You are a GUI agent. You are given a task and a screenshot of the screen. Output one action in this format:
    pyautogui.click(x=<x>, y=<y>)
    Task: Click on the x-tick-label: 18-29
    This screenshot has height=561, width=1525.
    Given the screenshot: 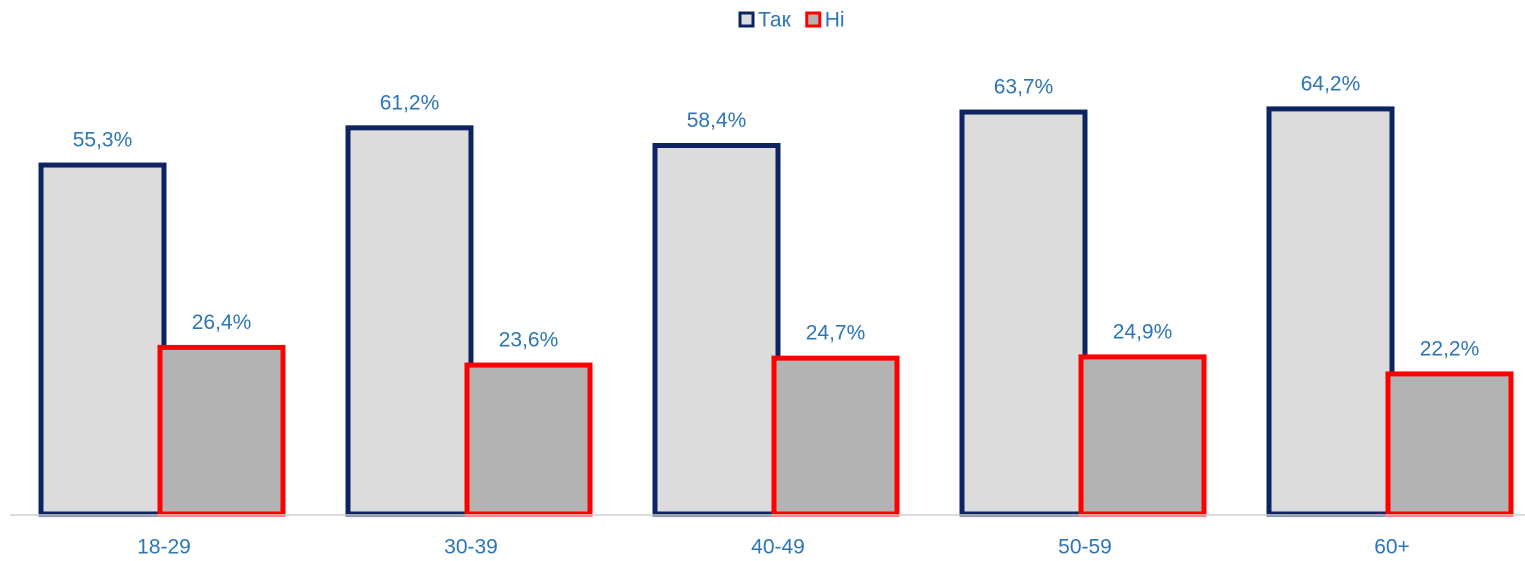 What is the action you would take?
    pyautogui.click(x=164, y=547)
    